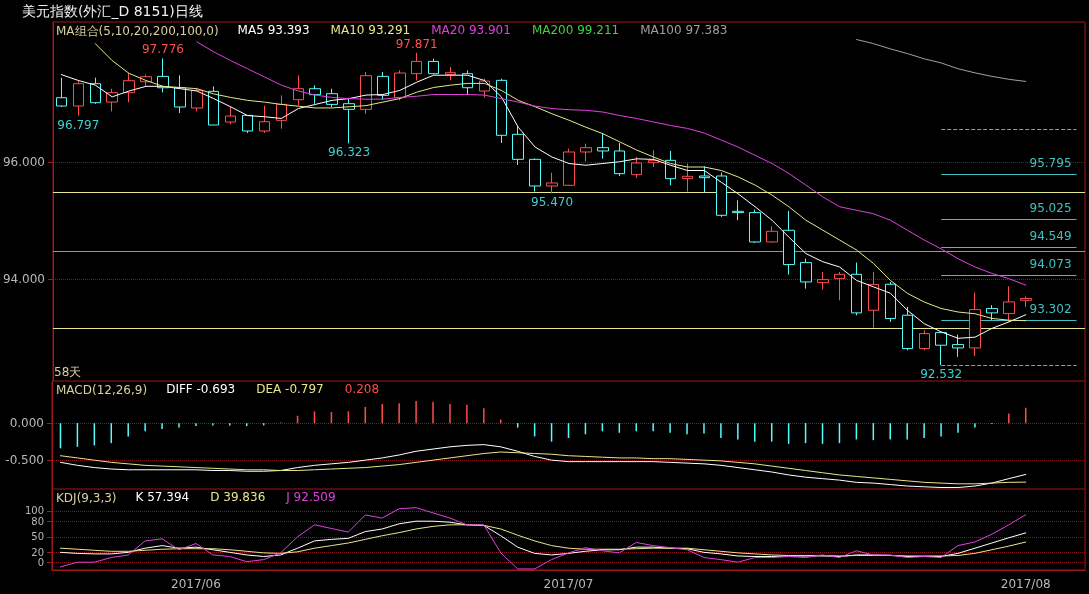 Image resolution: width=1089 pixels, height=594 pixels. I want to click on annotation: 96.797, so click(78, 124).